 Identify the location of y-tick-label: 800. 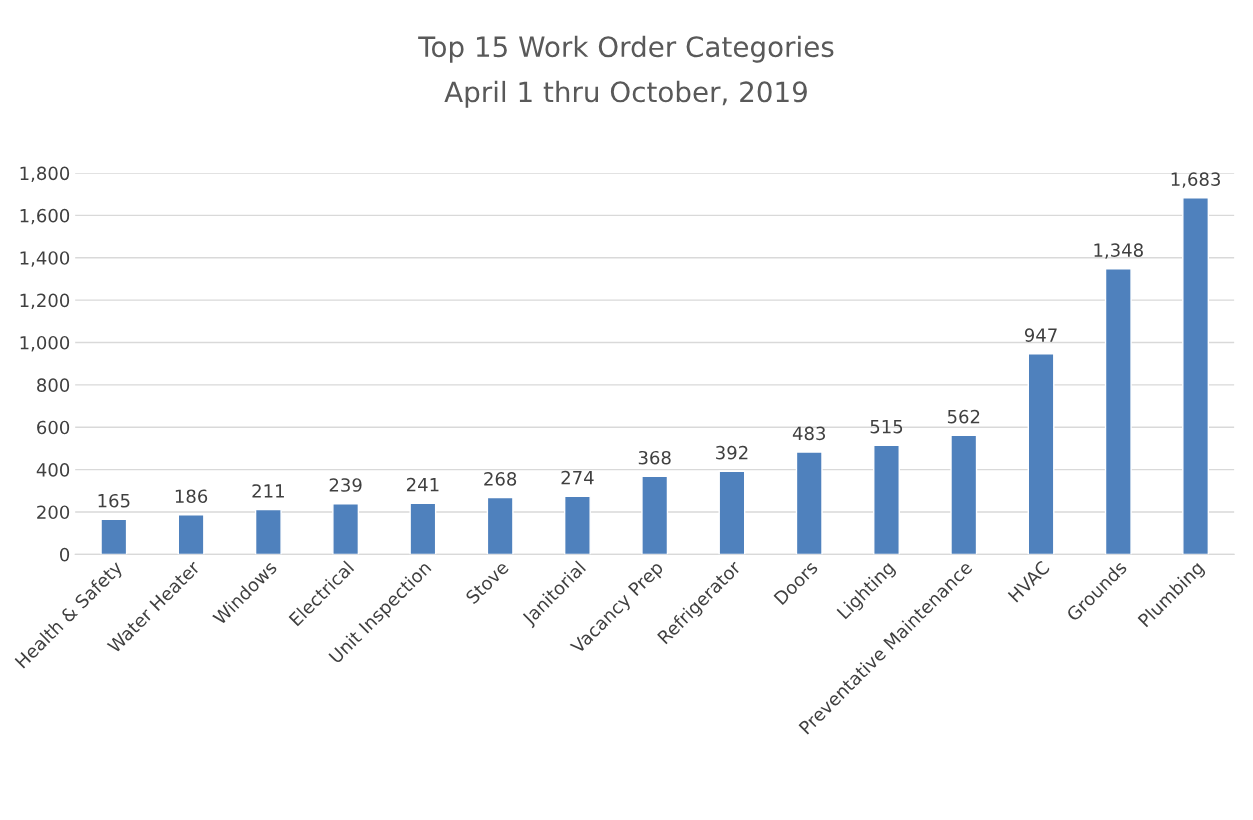
(53, 385).